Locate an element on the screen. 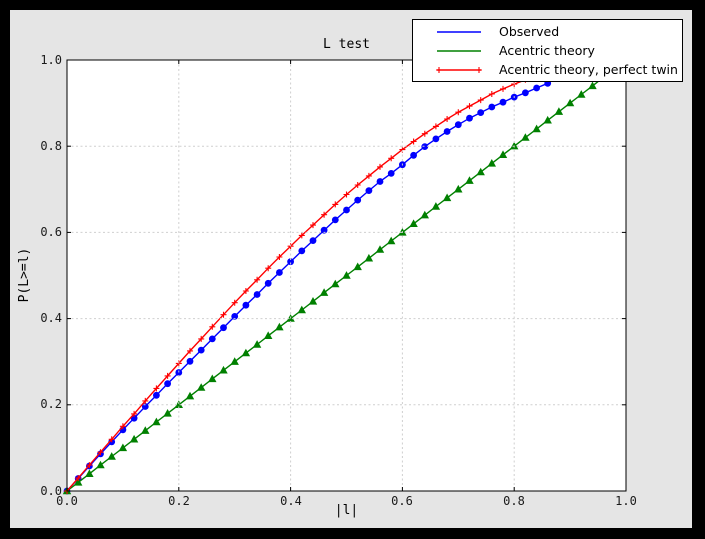 The image size is (705, 539). x-tick-label: 0.6 is located at coordinates (402, 501).